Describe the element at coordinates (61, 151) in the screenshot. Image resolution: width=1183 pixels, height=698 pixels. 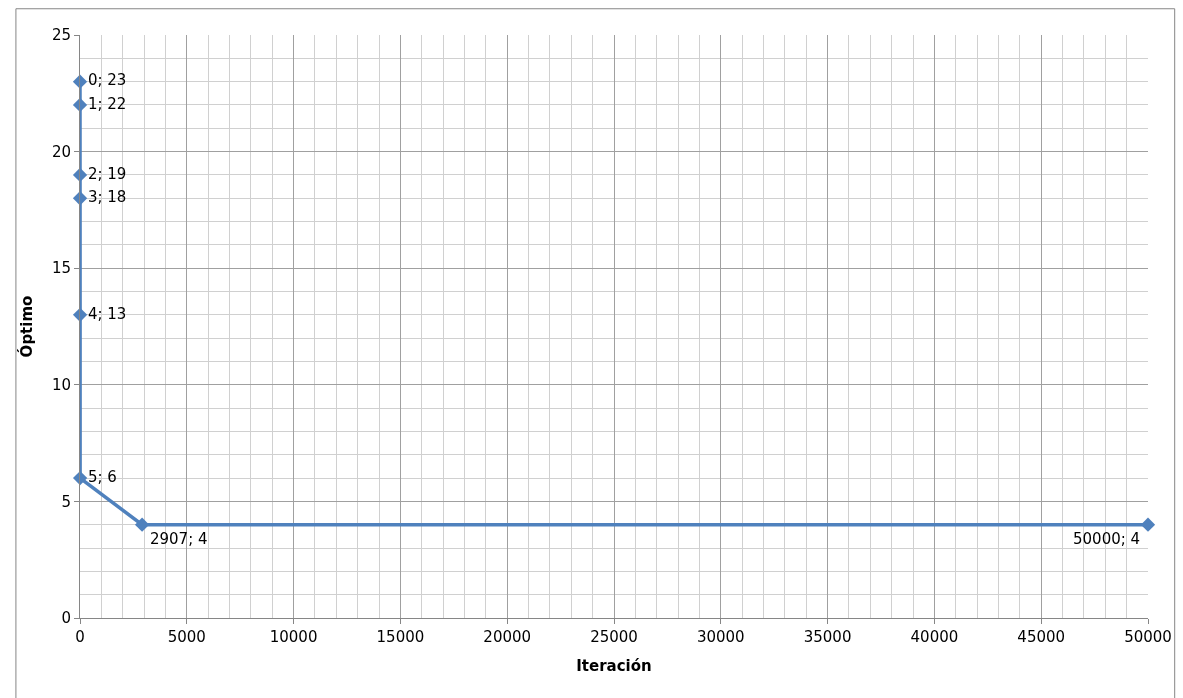
I see `y-tick-label: 20` at that location.